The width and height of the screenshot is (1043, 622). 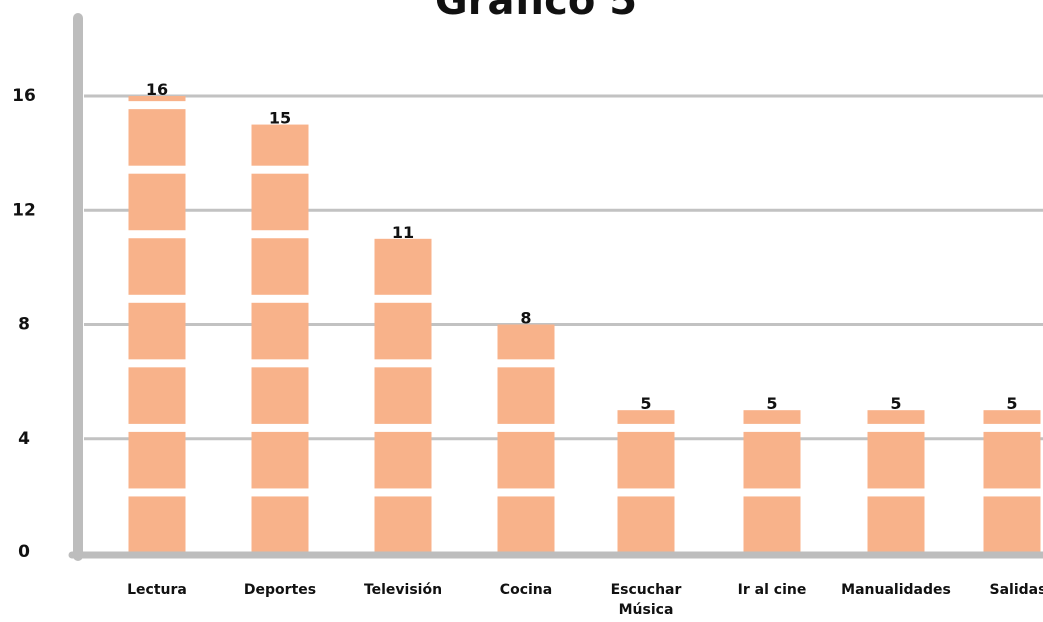 I want to click on y-tick-label-0: 0, so click(x=24, y=552).